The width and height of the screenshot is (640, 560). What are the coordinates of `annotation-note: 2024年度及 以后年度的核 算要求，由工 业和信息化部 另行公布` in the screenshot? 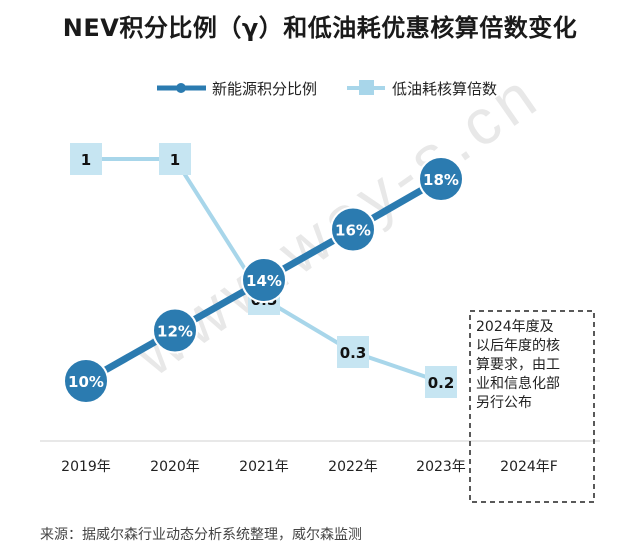 It's located at (518, 365).